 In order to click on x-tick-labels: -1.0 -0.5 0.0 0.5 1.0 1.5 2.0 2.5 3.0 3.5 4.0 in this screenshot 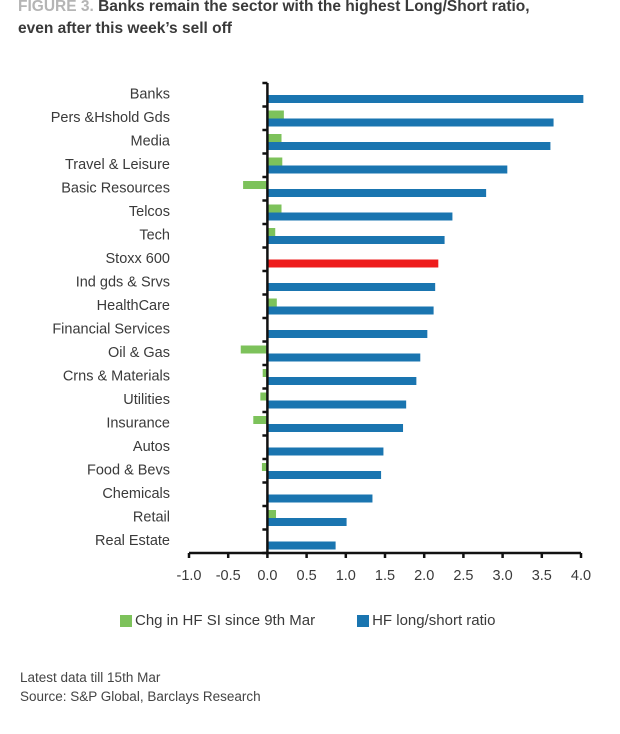, I will do `click(384, 576)`.